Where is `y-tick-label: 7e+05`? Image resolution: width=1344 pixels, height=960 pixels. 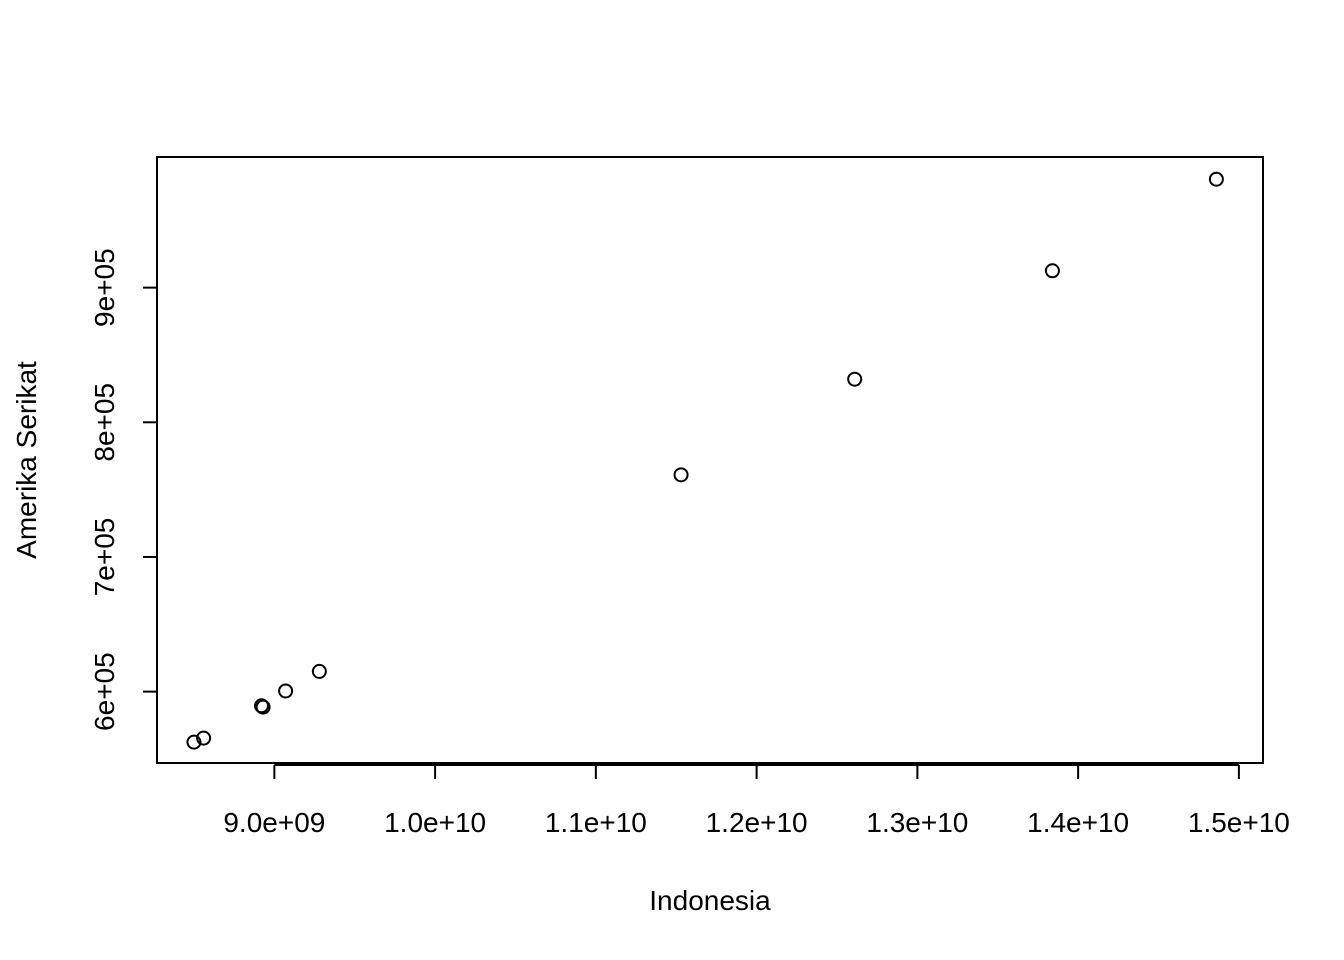 y-tick-label: 7e+05 is located at coordinates (104, 557).